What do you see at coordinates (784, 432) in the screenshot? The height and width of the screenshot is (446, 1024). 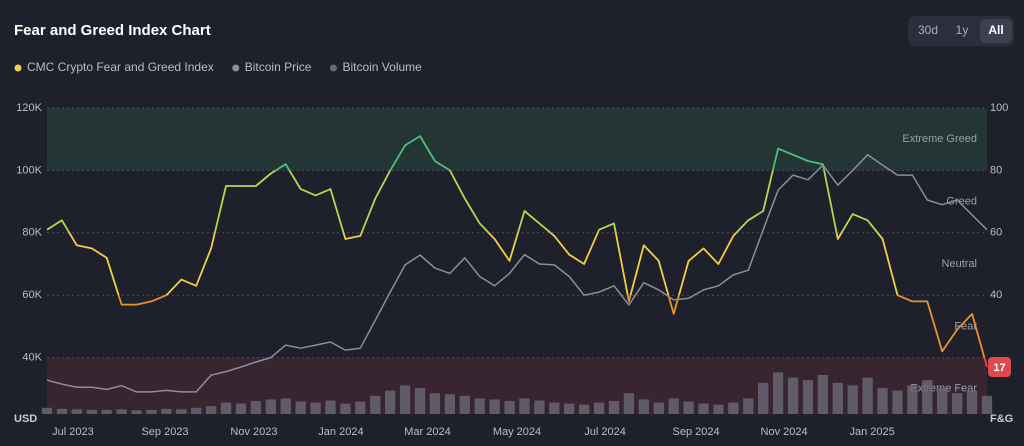 I see `x-tick-label: Nov 2024` at bounding box center [784, 432].